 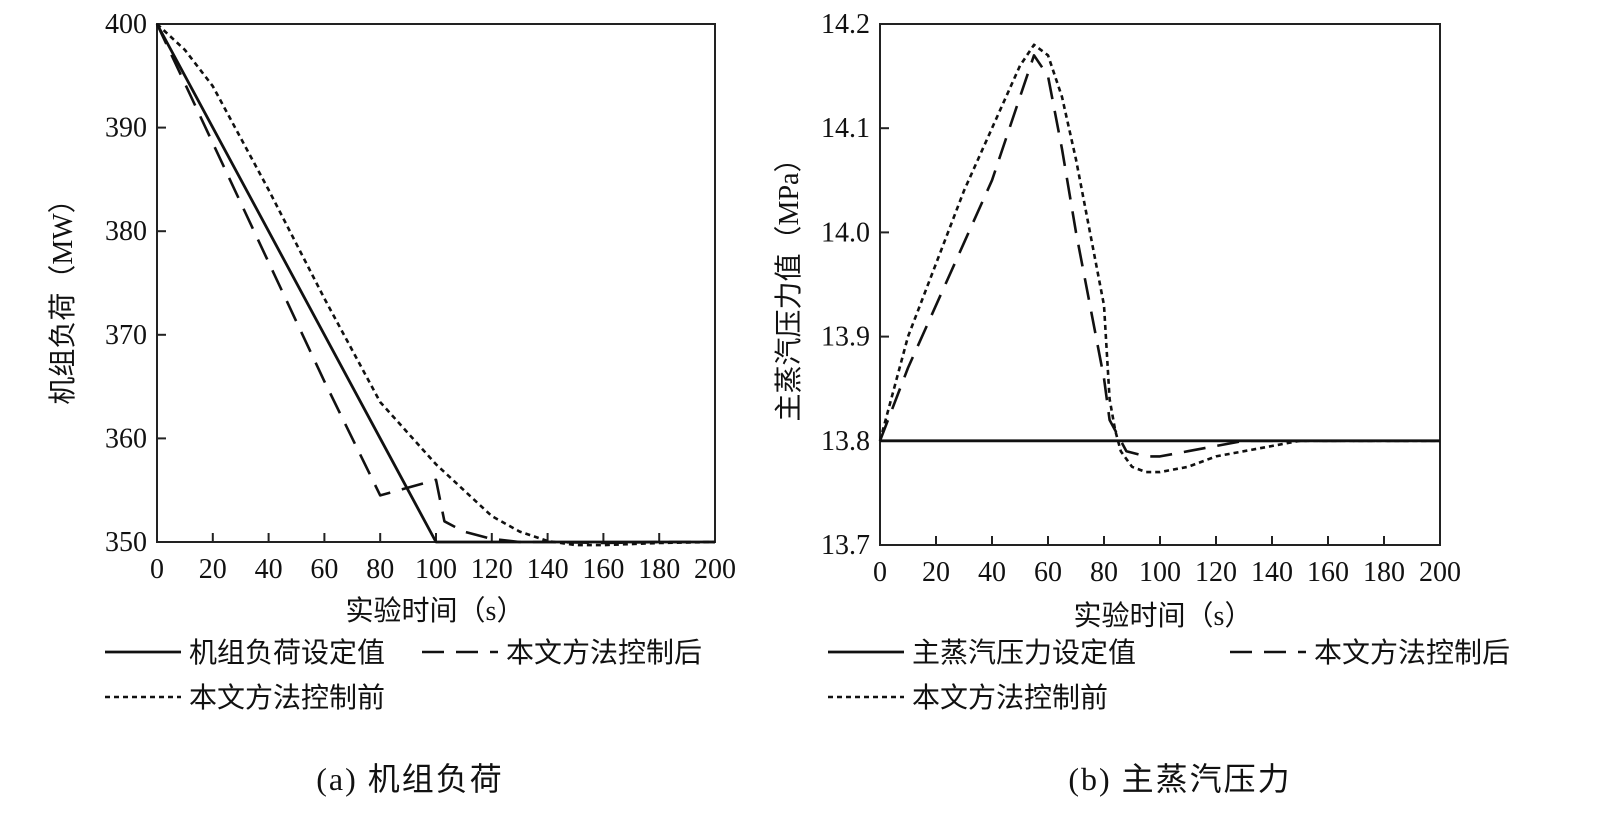 I want to click on chart-a-x-tick-label: 180, so click(x=659, y=569).